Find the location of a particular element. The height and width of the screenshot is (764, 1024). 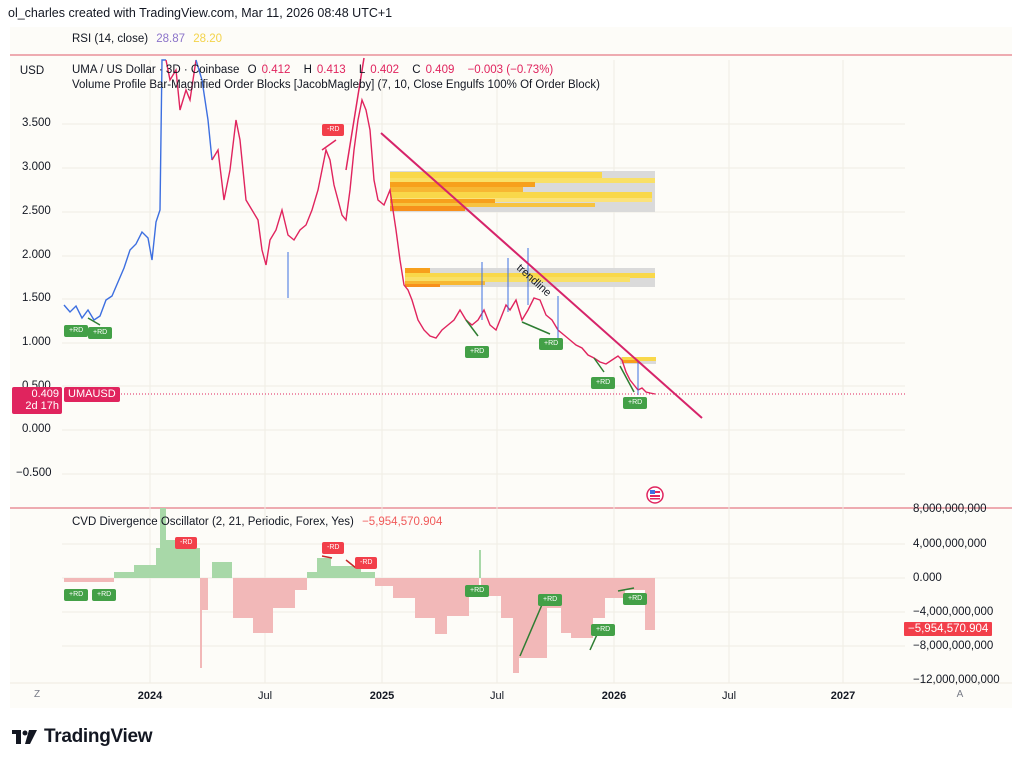

rsi-ma-value: 28.20 is located at coordinates (208, 39).